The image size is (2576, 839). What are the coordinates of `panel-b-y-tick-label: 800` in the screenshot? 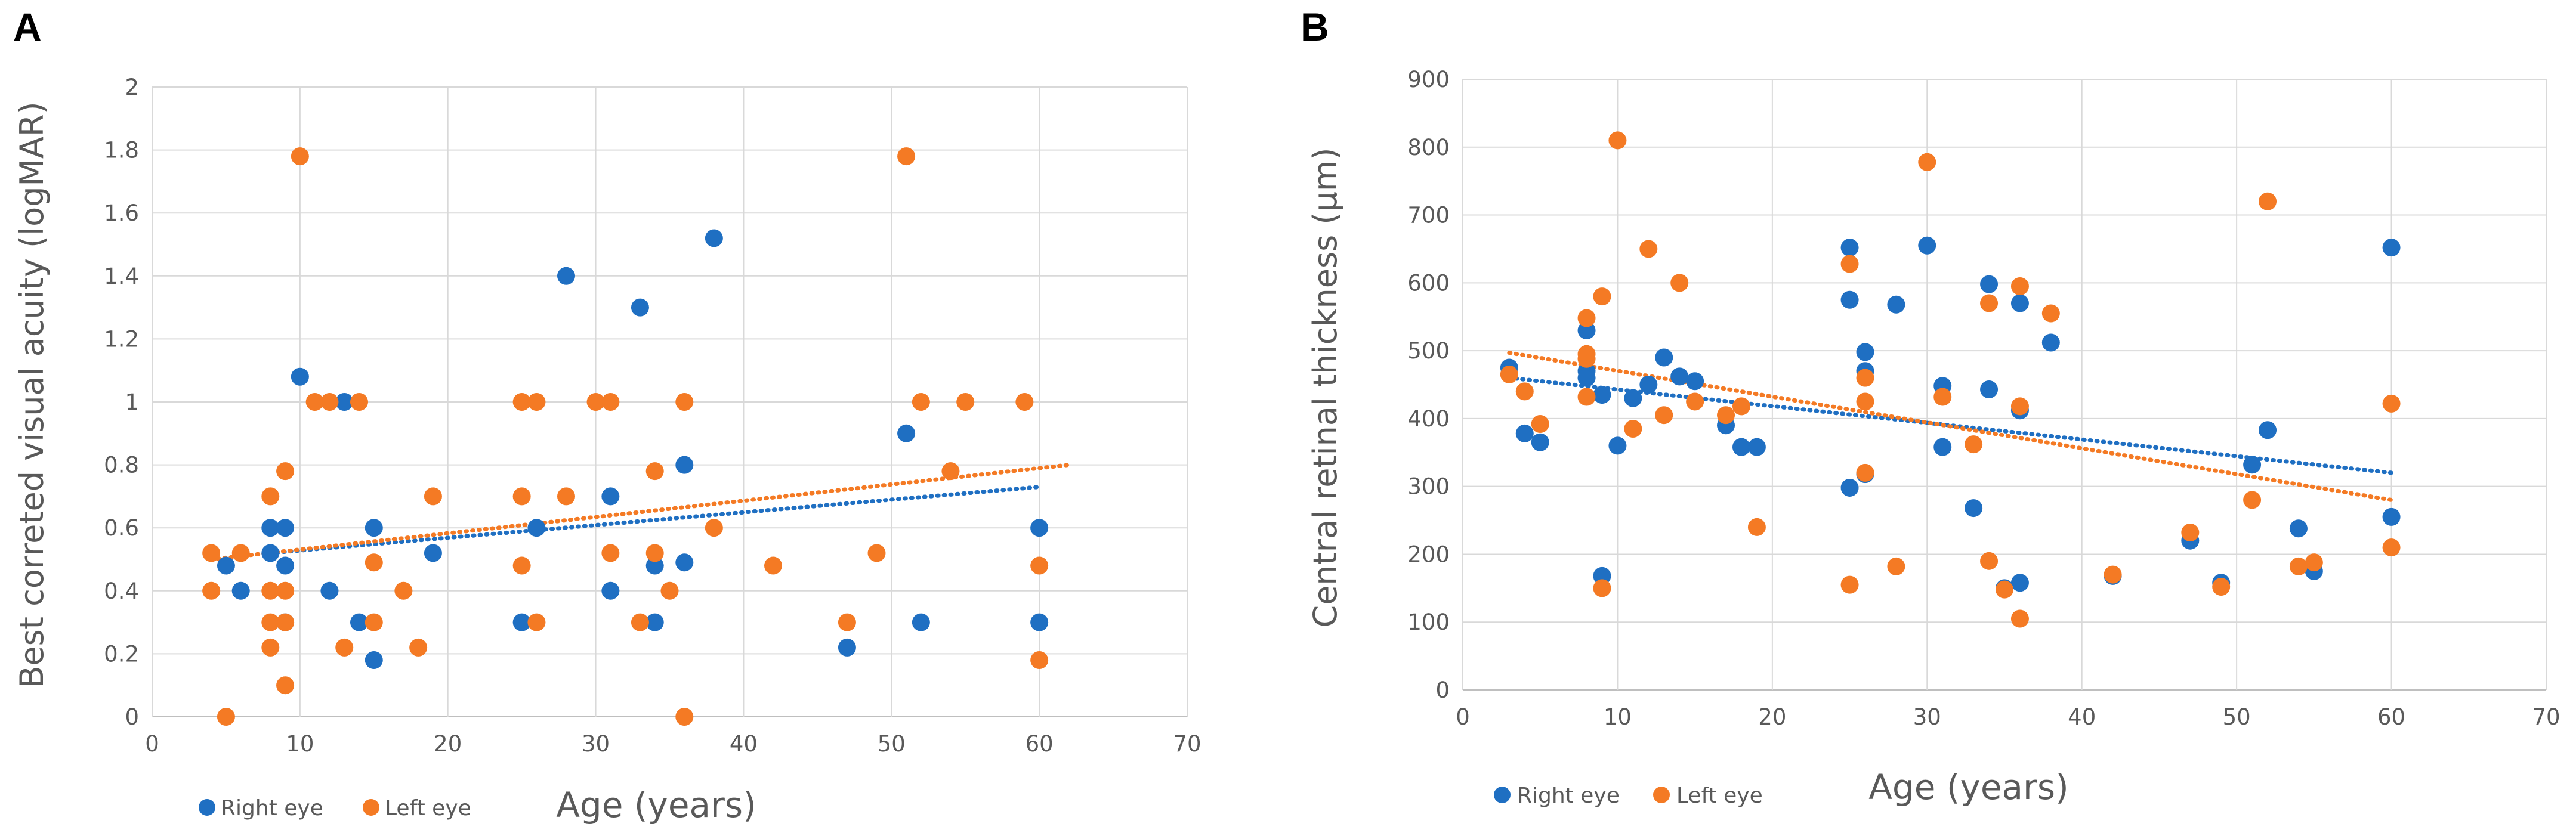 It's located at (1428, 147).